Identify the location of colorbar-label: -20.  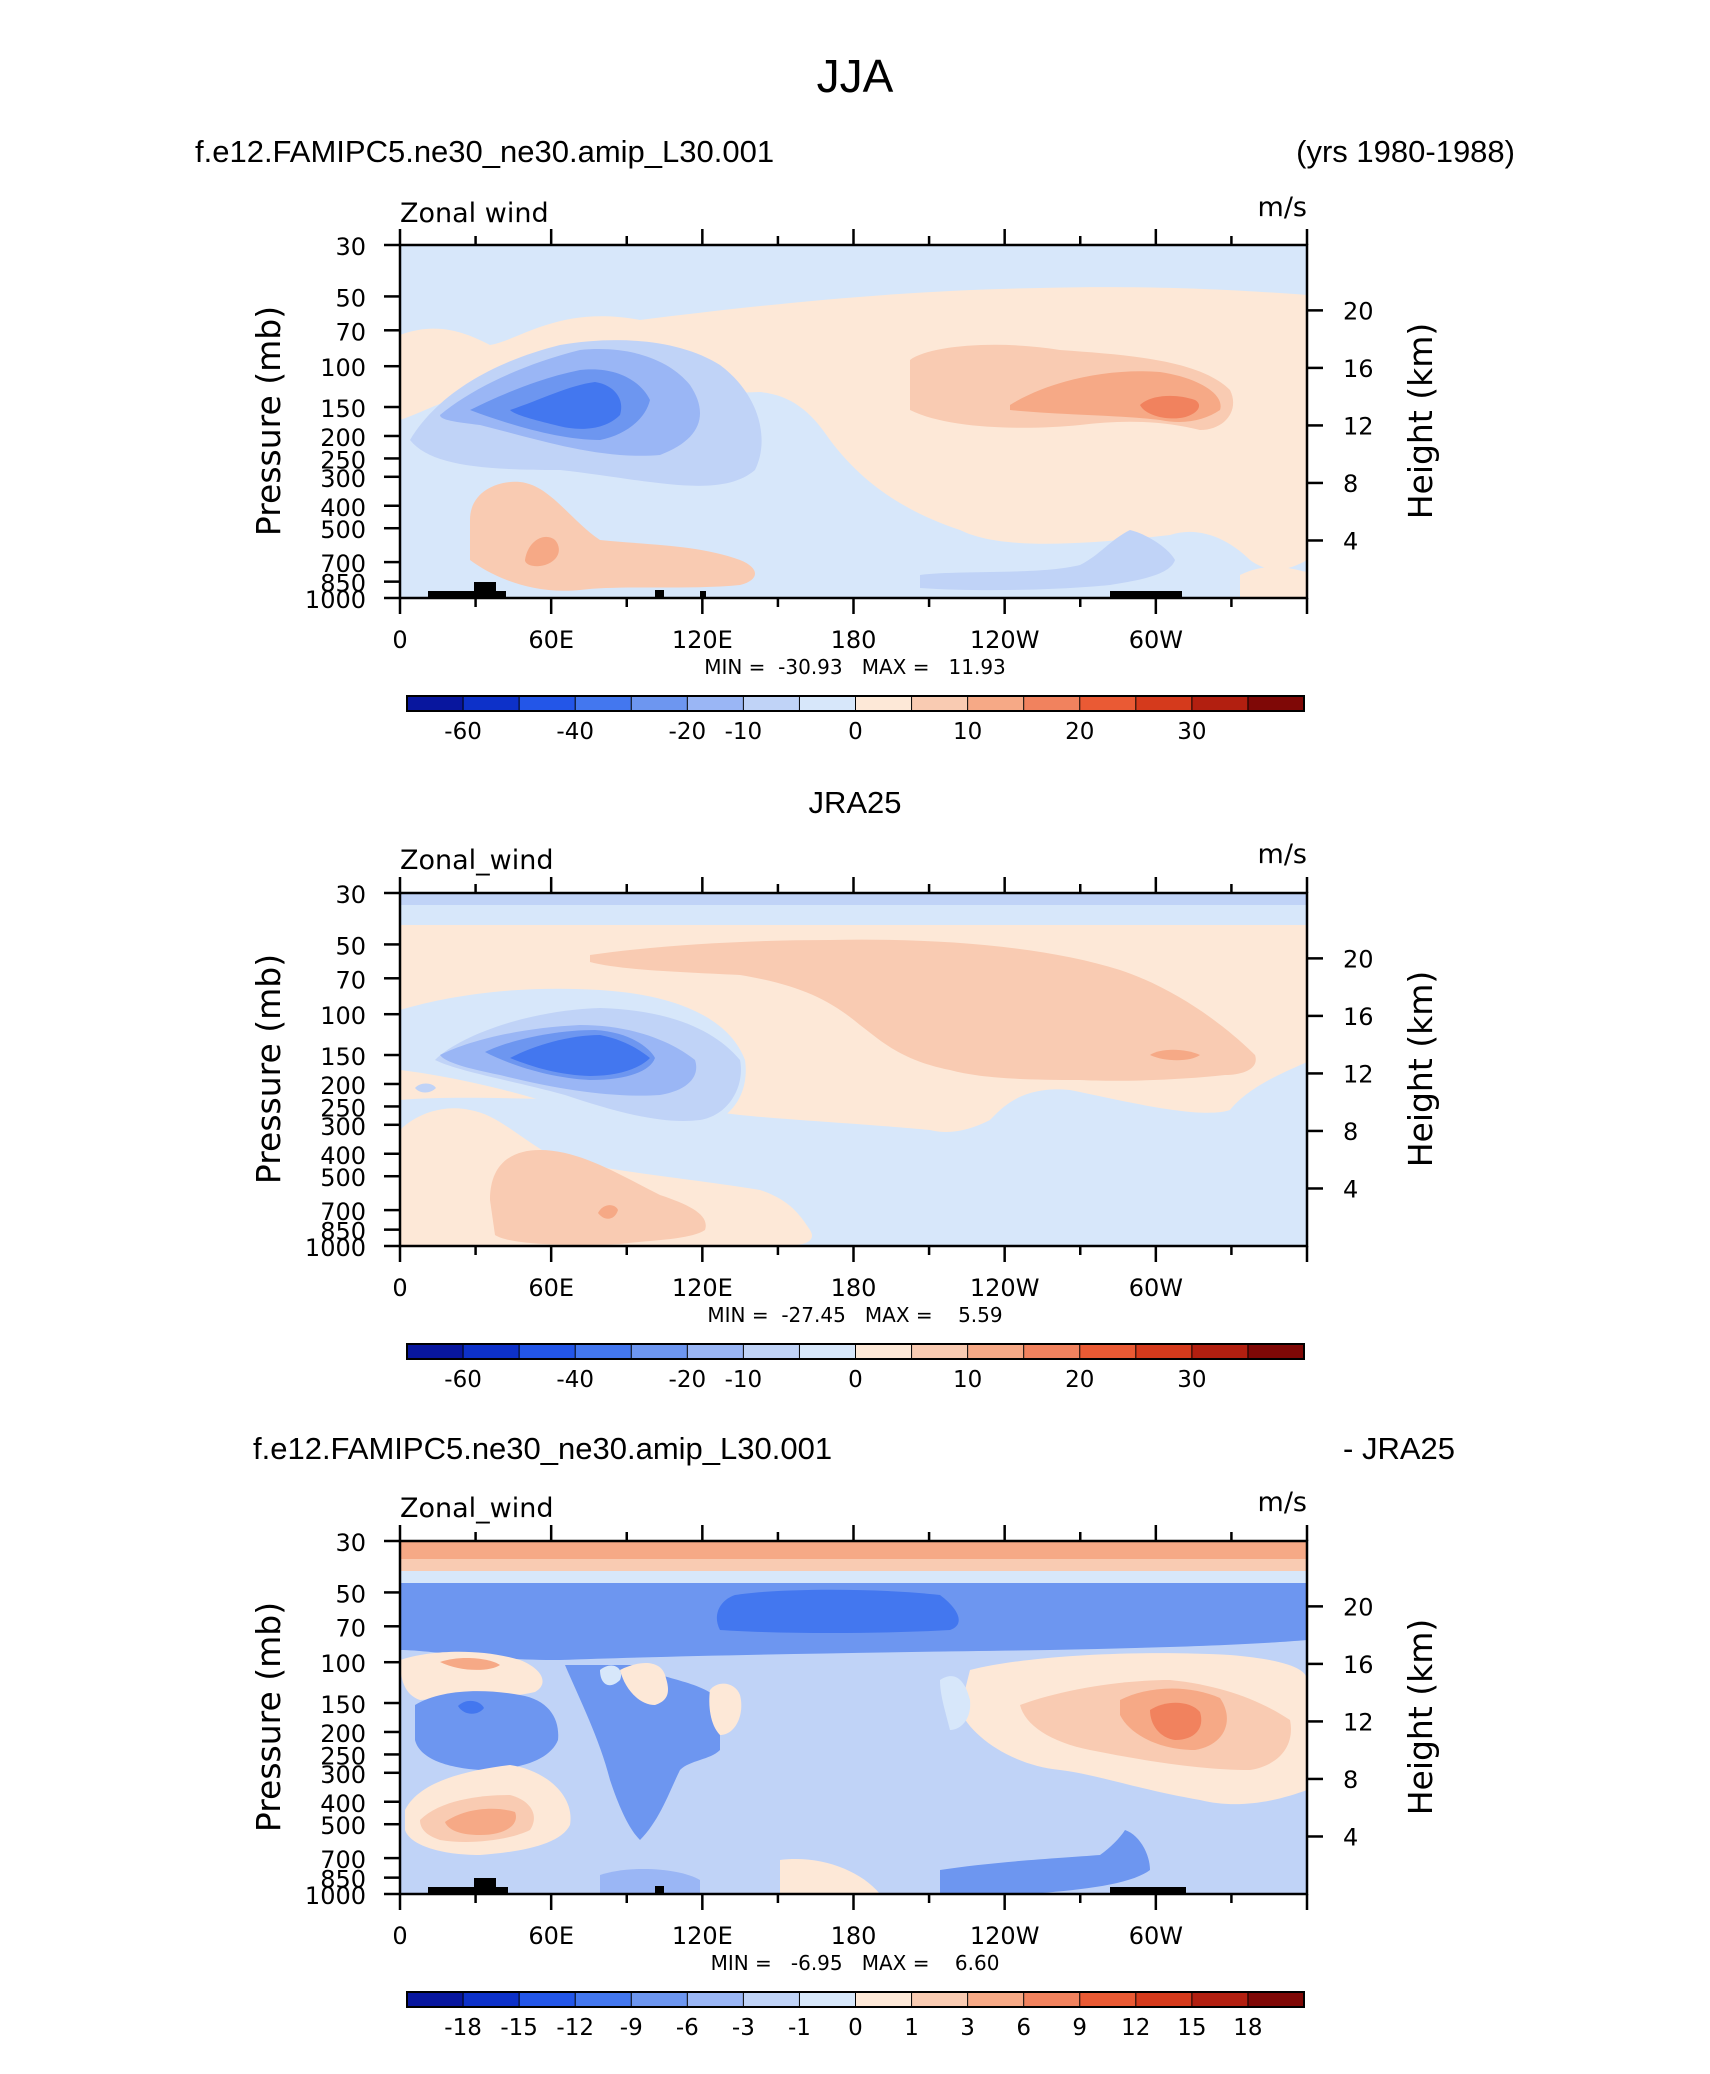
(688, 732).